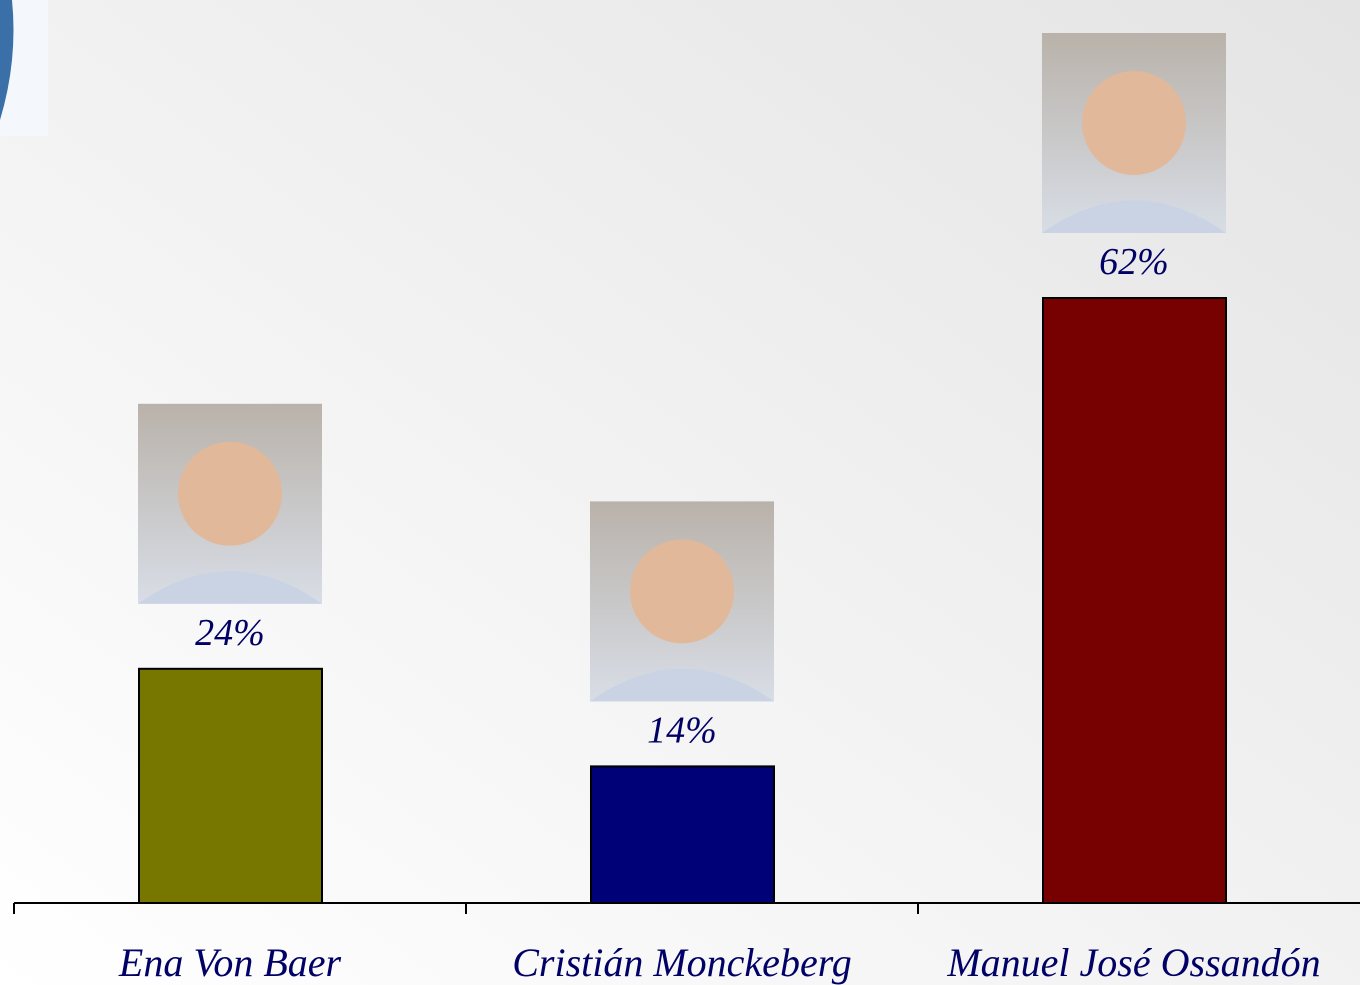  What do you see at coordinates (7, 60) in the screenshot?
I see `logo-mark` at bounding box center [7, 60].